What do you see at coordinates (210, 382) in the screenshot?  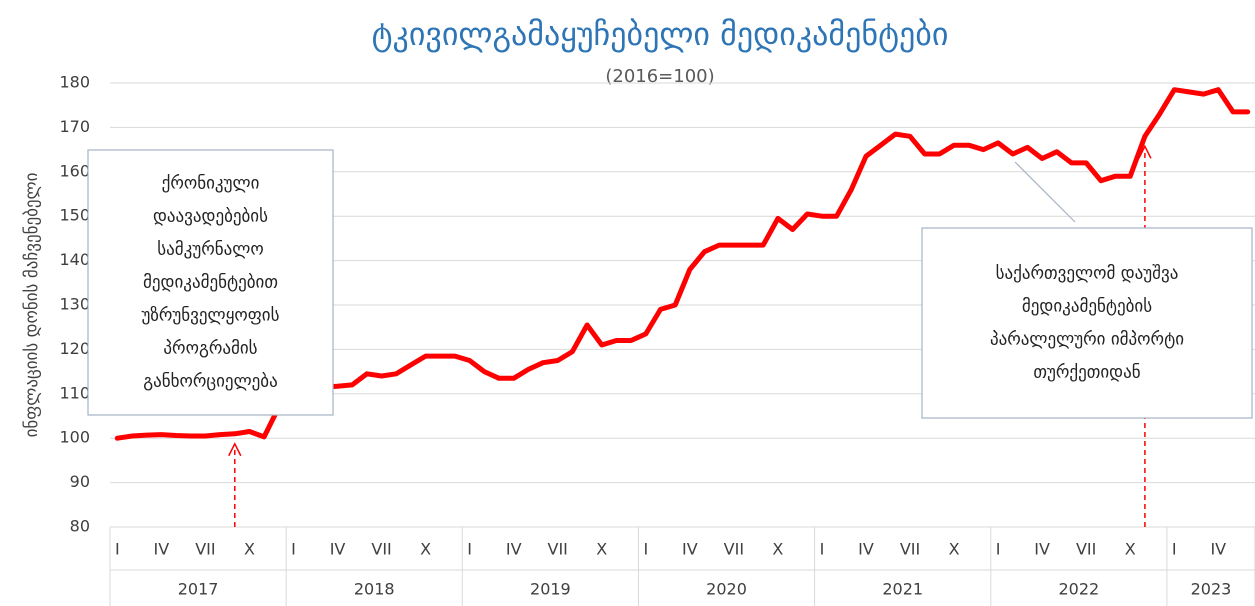 I see `annotation-text: განხორციელება` at bounding box center [210, 382].